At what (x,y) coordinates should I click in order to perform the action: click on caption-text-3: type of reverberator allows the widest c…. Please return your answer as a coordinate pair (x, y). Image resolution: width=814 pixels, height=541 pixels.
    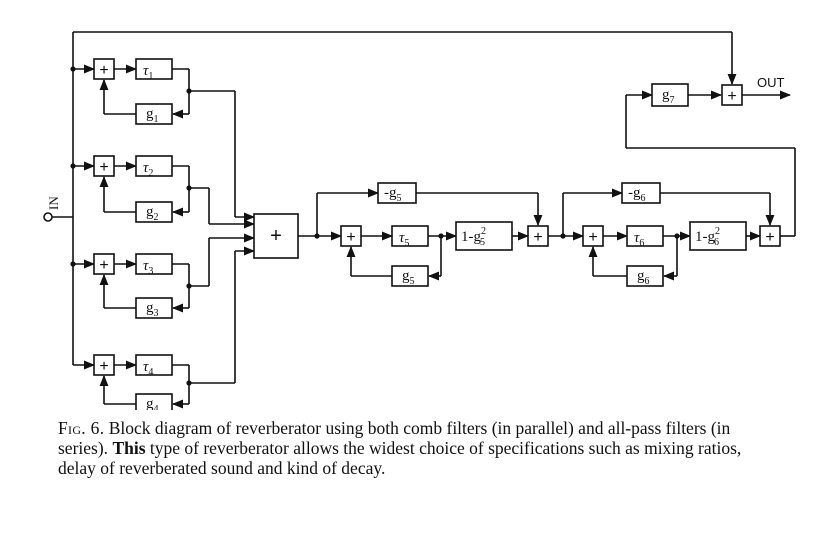
    Looking at the image, I should click on (400, 458).